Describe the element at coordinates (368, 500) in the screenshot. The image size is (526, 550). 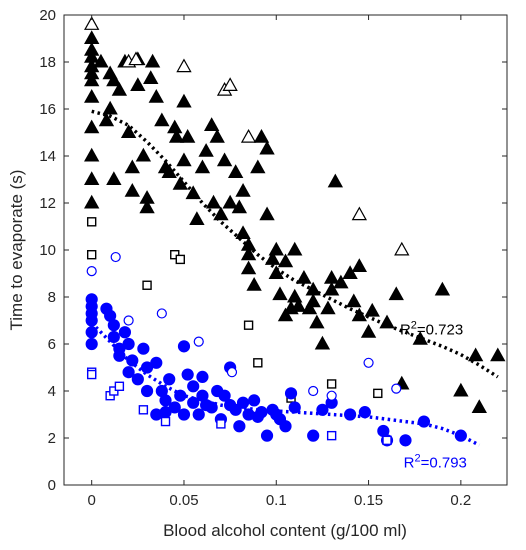
I see `x-tick-label: 0.15` at that location.